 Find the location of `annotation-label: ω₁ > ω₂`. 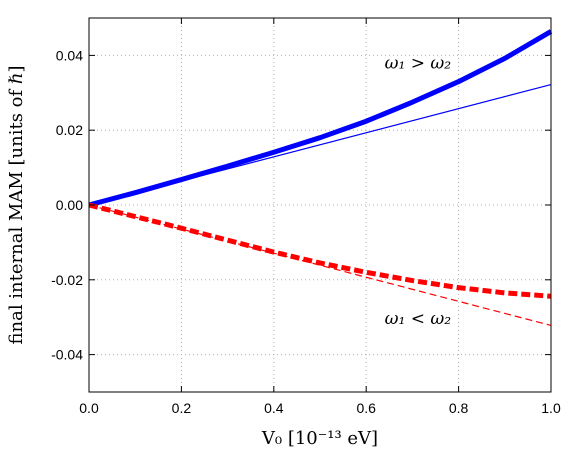

annotation-label: ω₁ > ω₂ is located at coordinates (418, 63).